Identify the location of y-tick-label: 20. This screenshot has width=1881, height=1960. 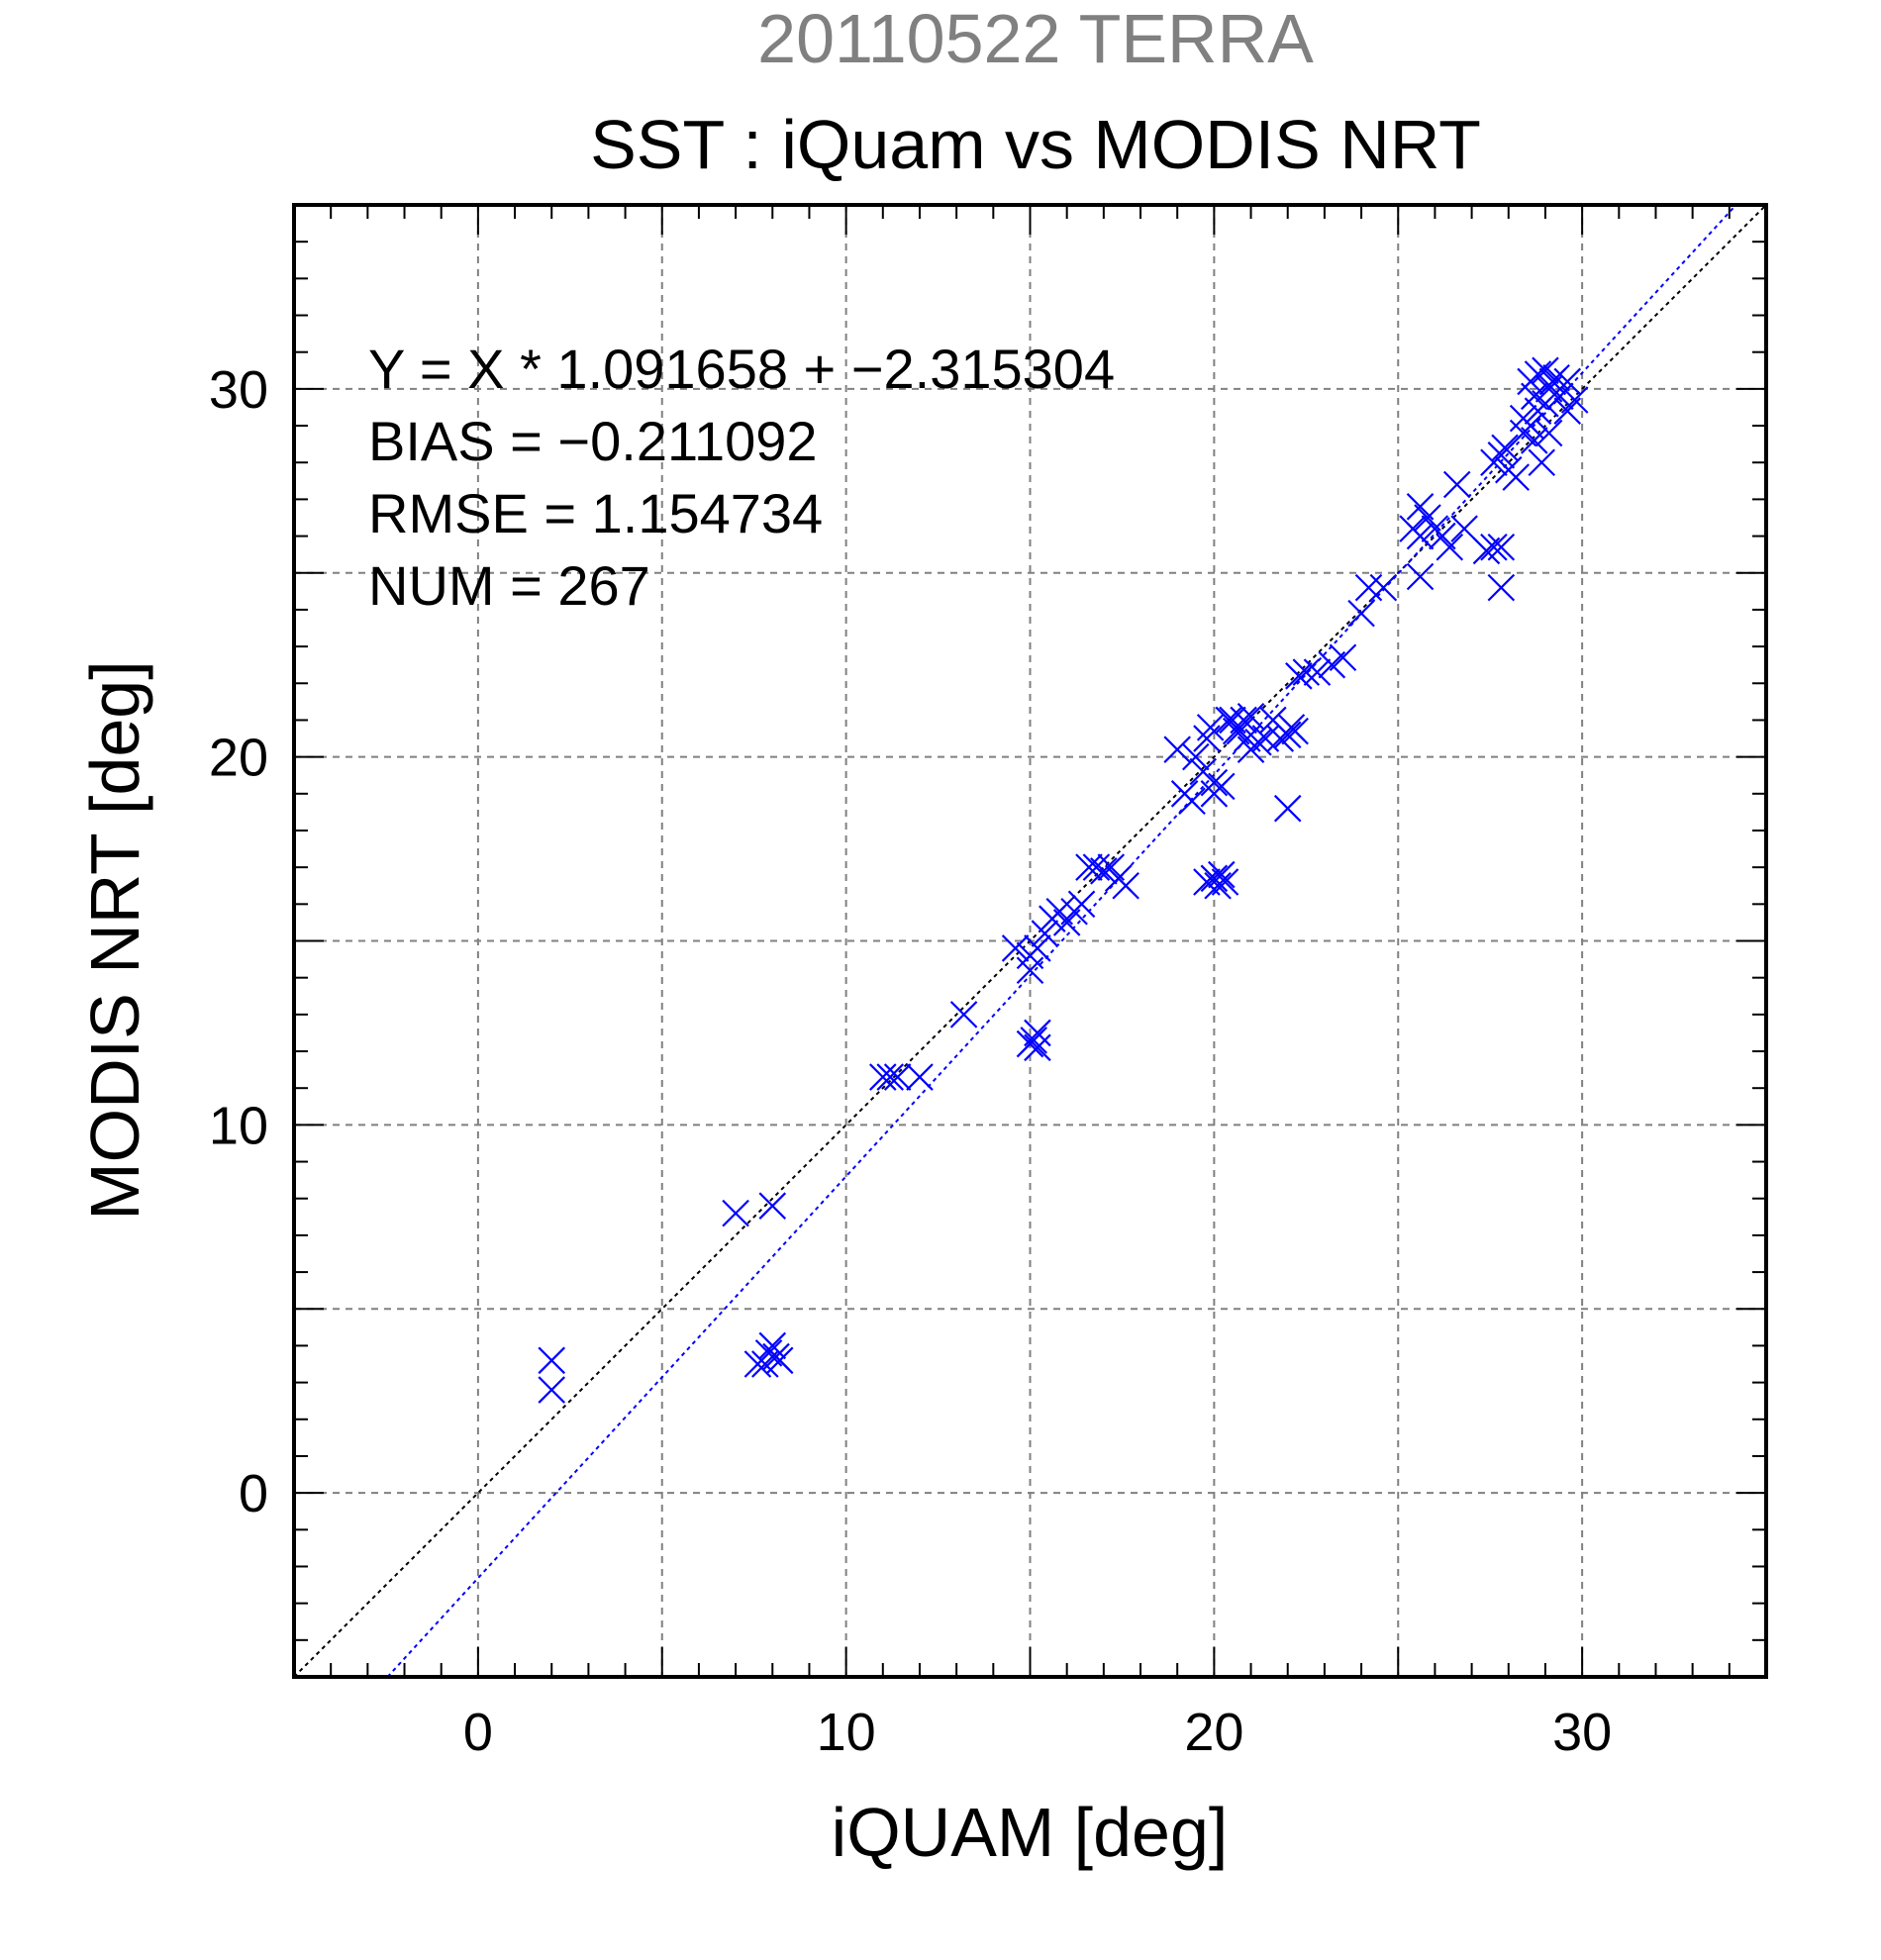
(239, 758).